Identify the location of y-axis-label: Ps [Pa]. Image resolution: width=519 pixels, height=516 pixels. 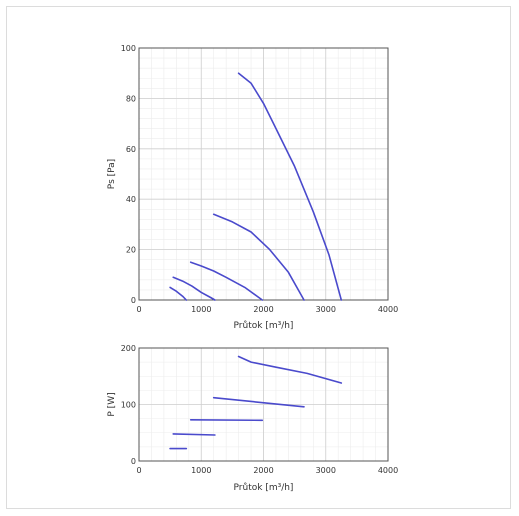
(112, 174).